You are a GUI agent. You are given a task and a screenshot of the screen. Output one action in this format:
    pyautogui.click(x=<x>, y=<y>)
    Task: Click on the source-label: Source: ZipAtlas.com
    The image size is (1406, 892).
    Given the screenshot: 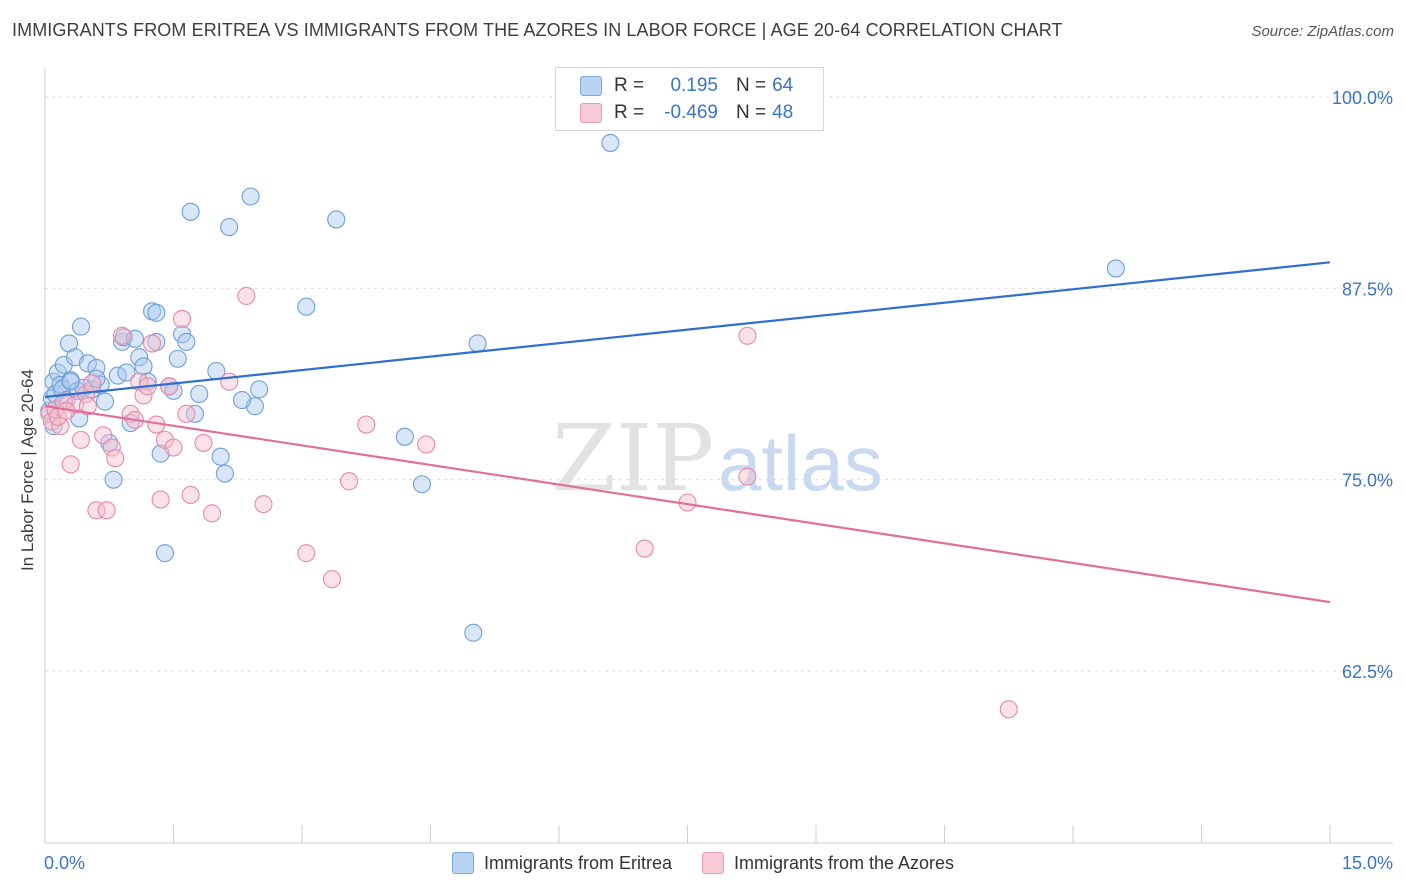 What is the action you would take?
    pyautogui.click(x=1322, y=31)
    